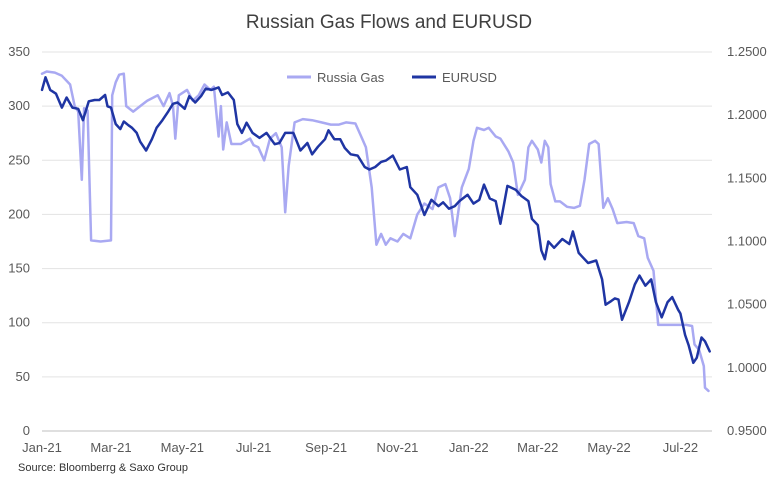  I want to click on y-right-tick-label: 1.1500, so click(747, 177).